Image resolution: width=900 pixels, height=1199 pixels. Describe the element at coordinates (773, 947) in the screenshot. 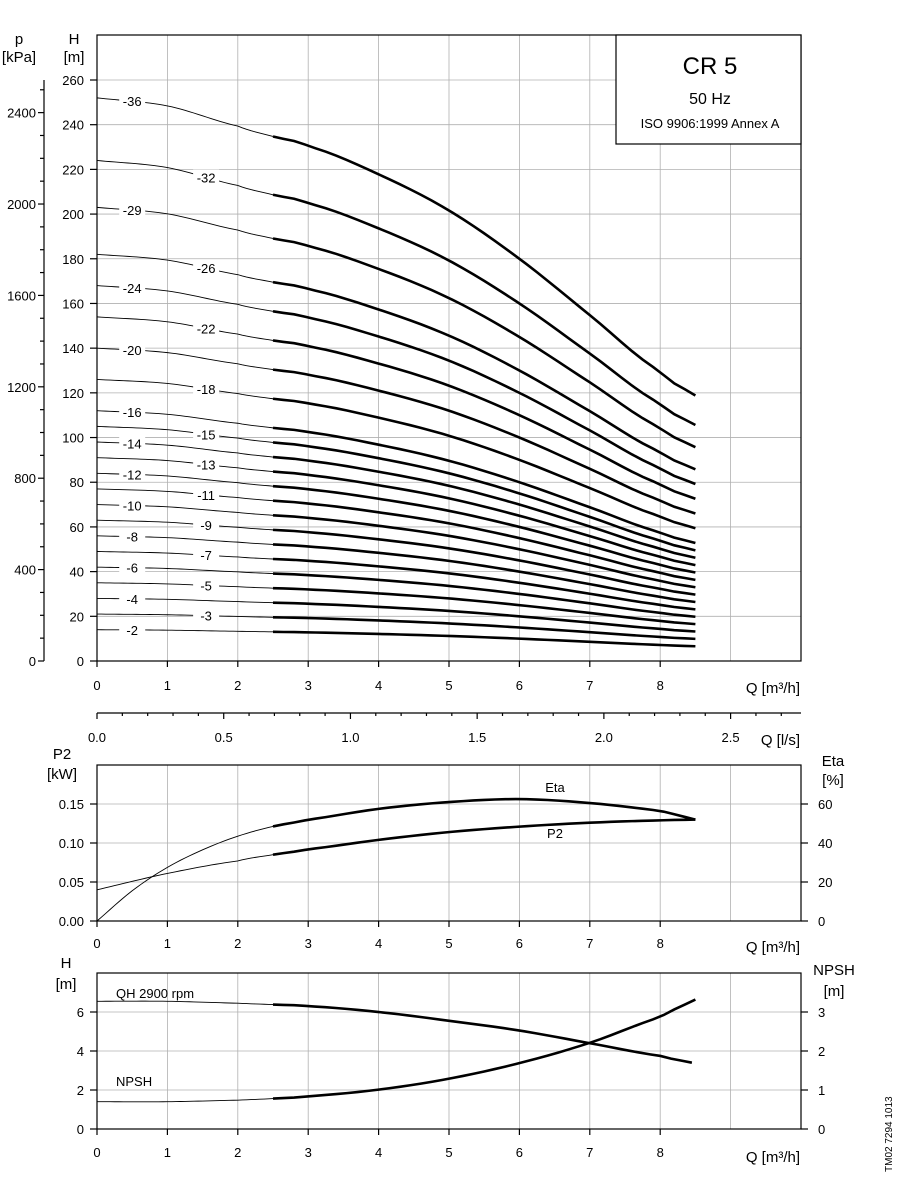

I see `p2-eta-x-axis-label: Q [m³/h]` at that location.